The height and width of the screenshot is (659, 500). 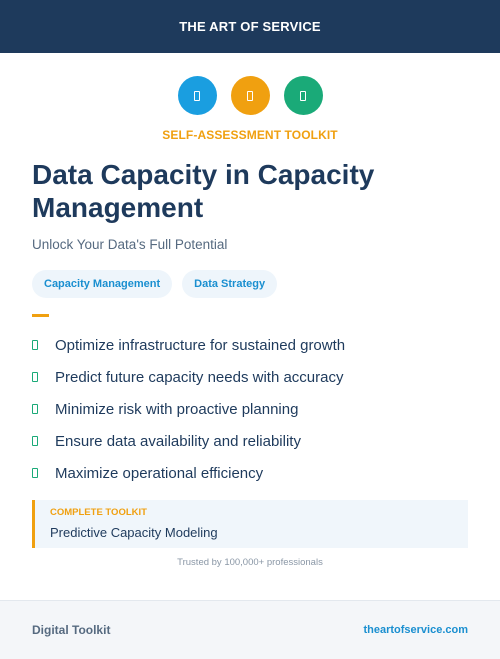 I want to click on list-item: Ensure data availability and reliability, so click(x=252, y=441).